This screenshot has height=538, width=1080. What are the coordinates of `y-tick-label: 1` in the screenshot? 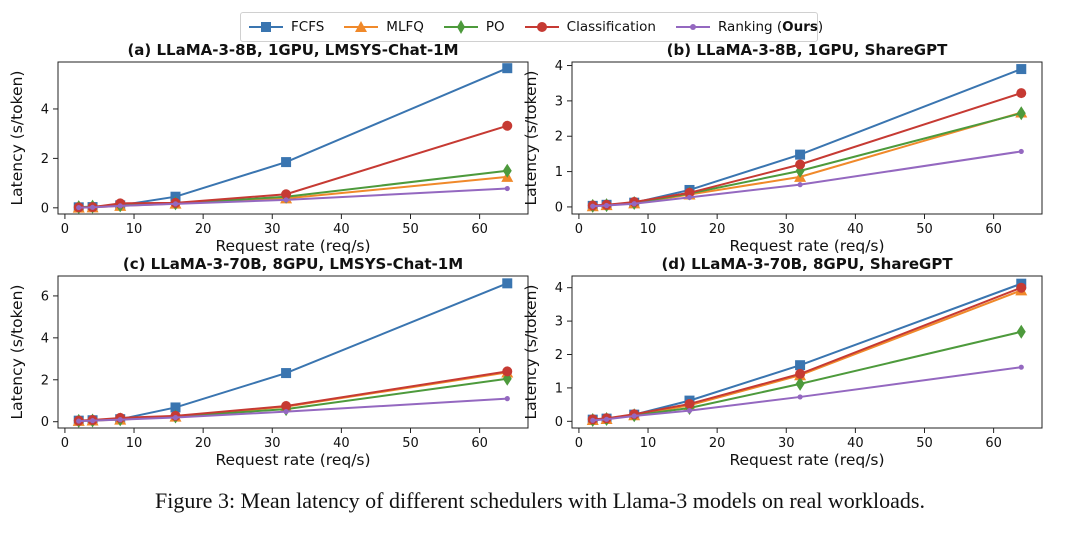 It's located at (559, 172).